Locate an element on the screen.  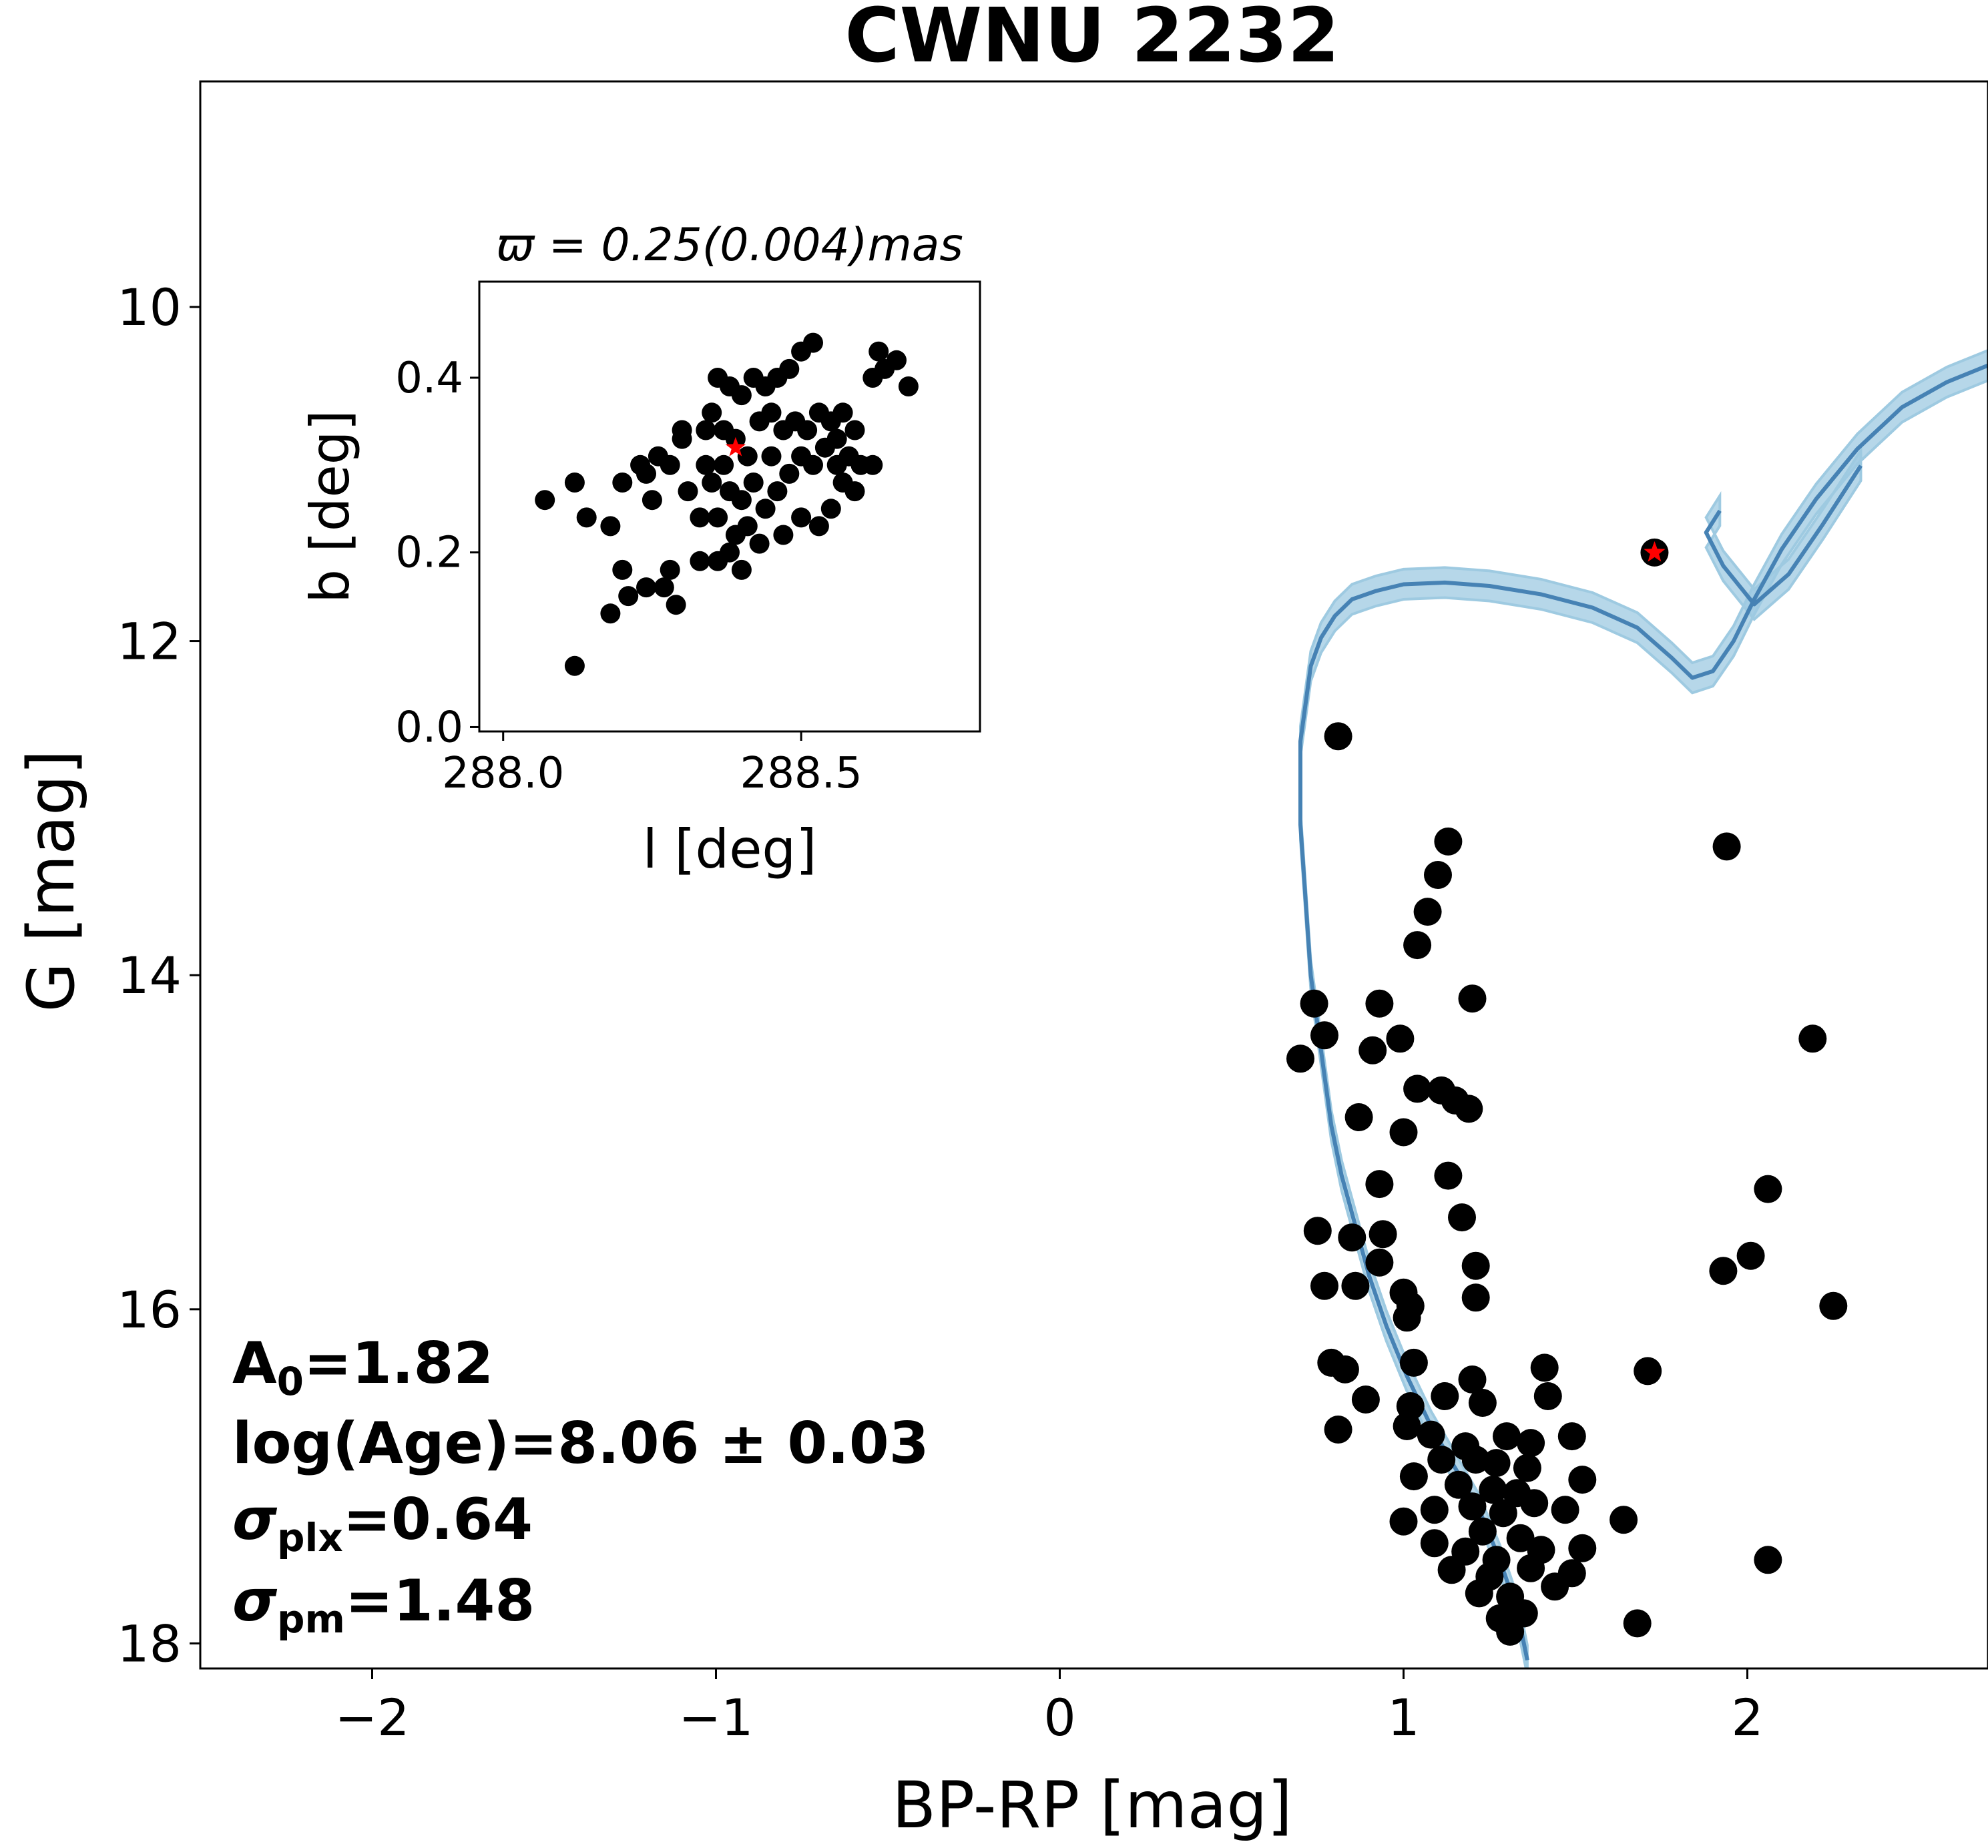
y-tick-label: 12 is located at coordinates (149, 641).